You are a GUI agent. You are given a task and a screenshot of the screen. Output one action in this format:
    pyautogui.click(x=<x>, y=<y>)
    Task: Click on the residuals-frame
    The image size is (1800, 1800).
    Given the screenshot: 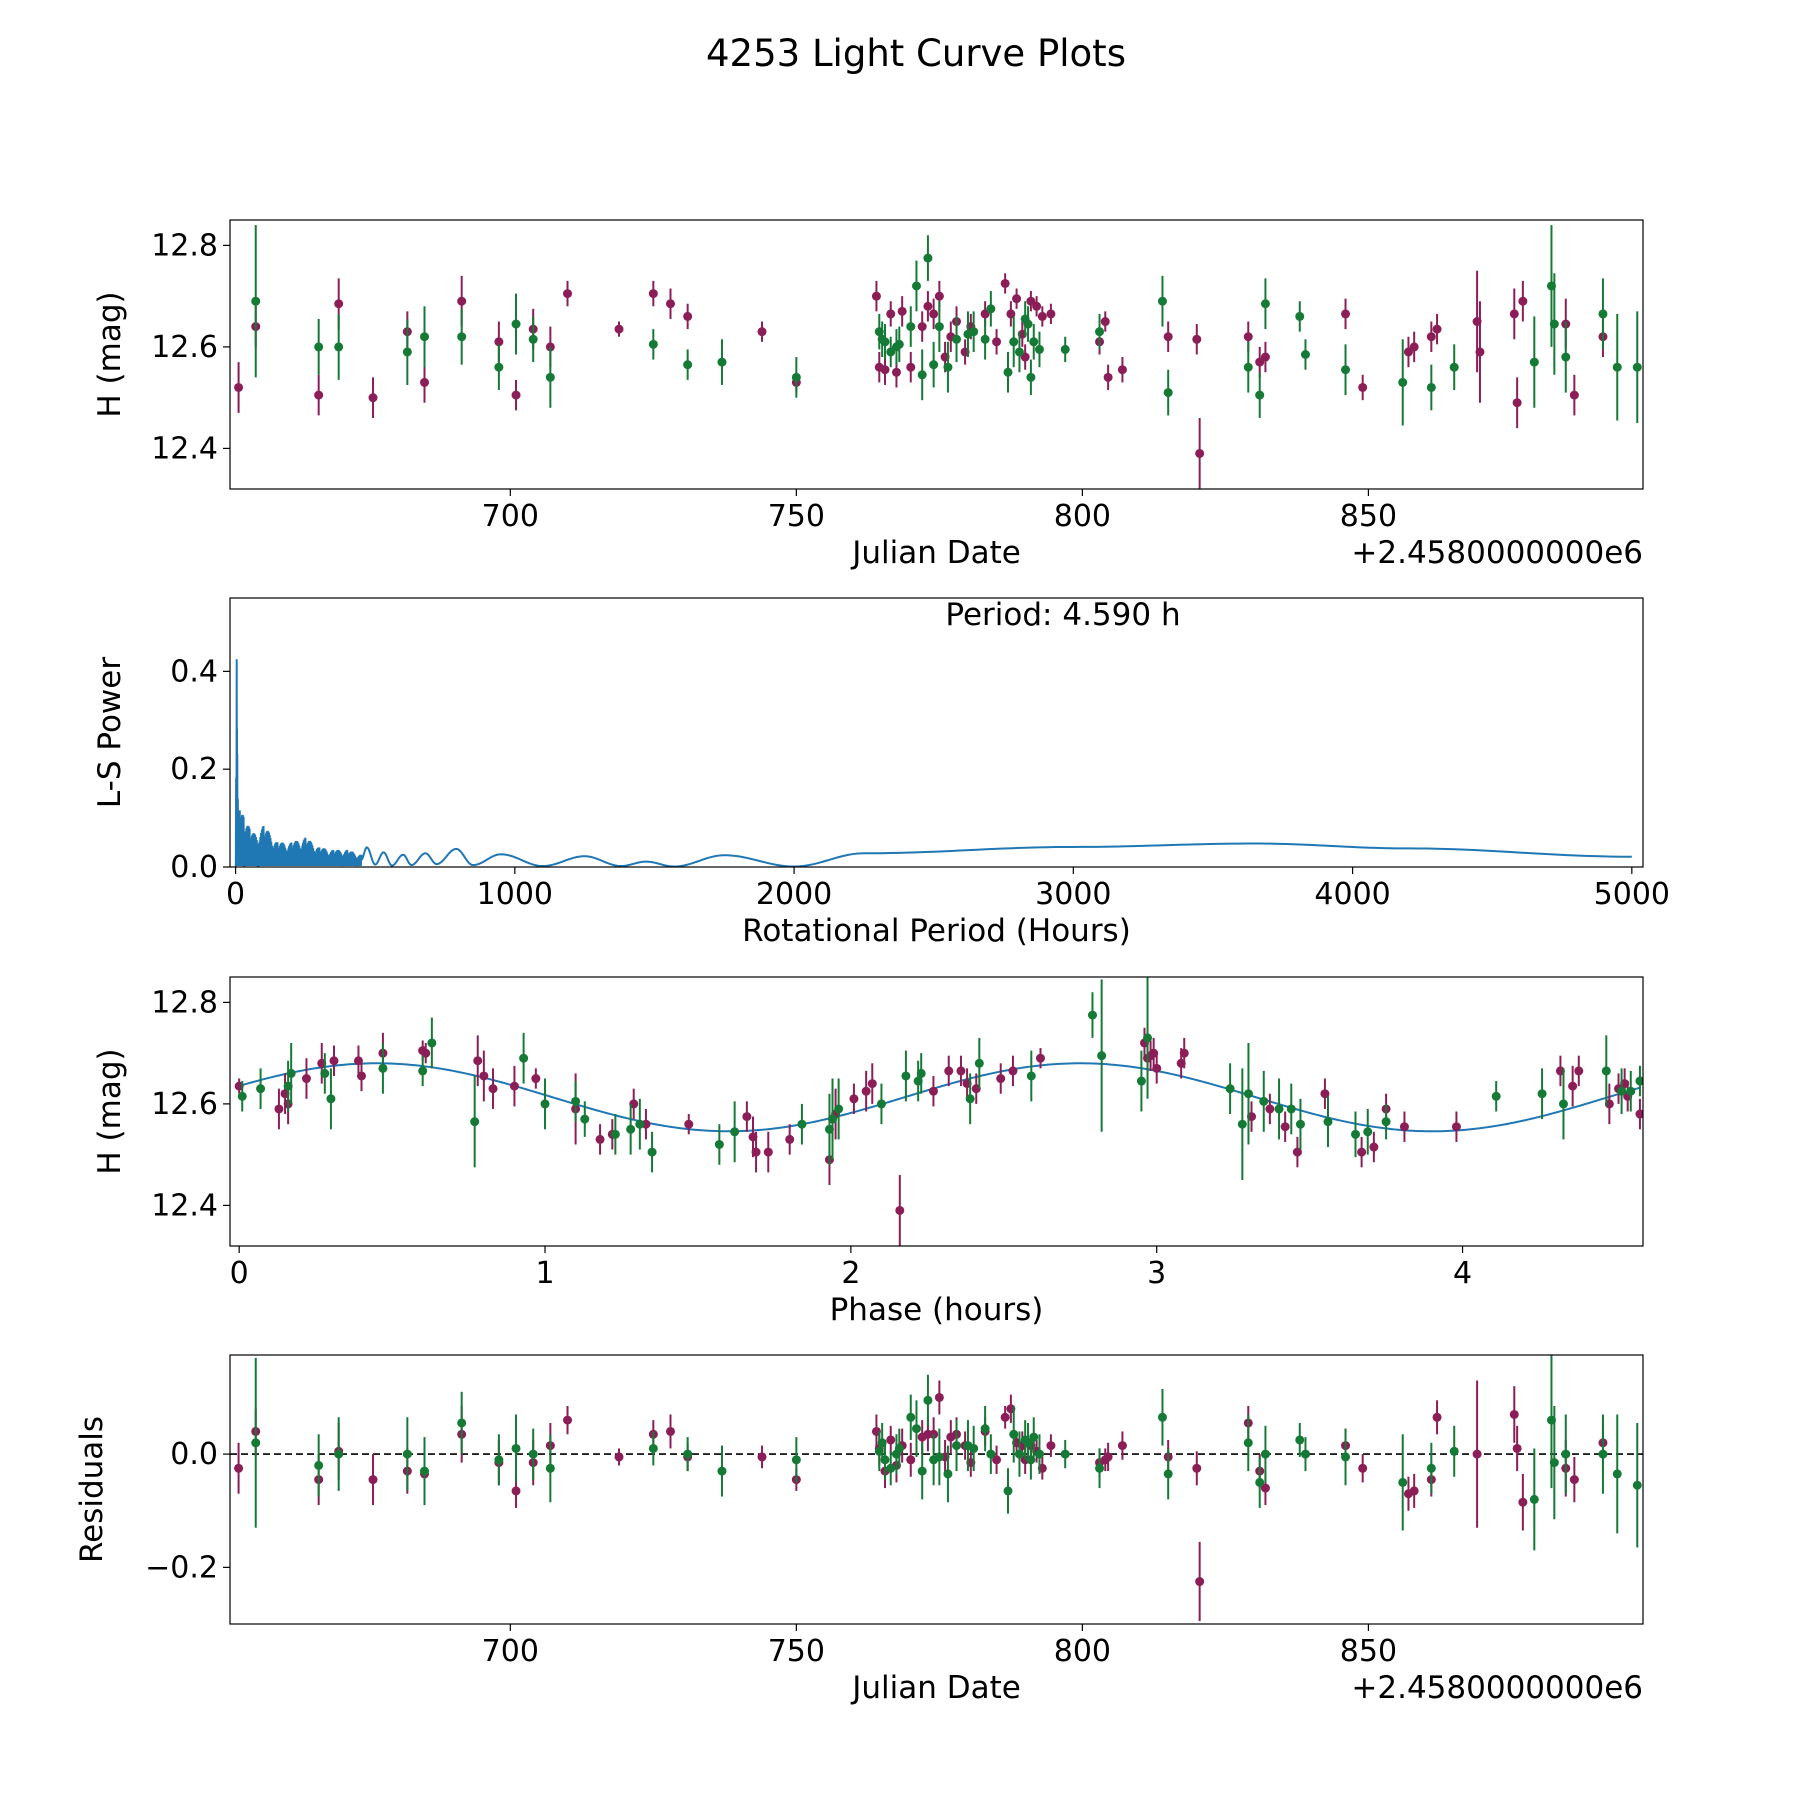 What is the action you would take?
    pyautogui.click(x=936, y=1489)
    